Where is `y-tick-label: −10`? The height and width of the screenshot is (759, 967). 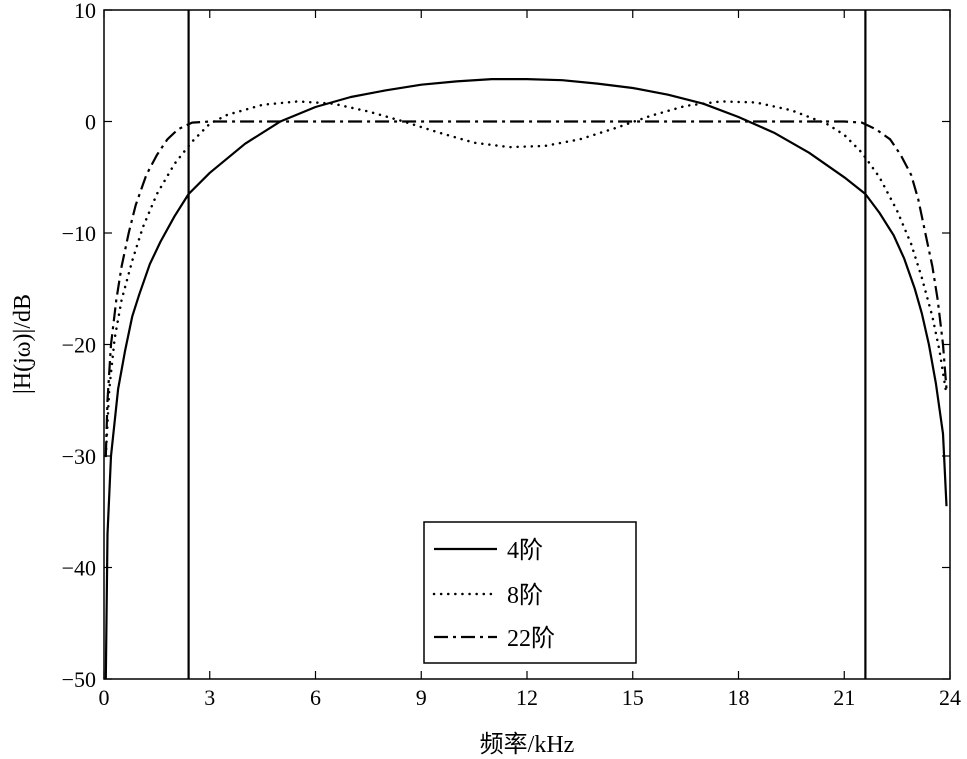
y-tick-label: −10 is located at coordinates (79, 233).